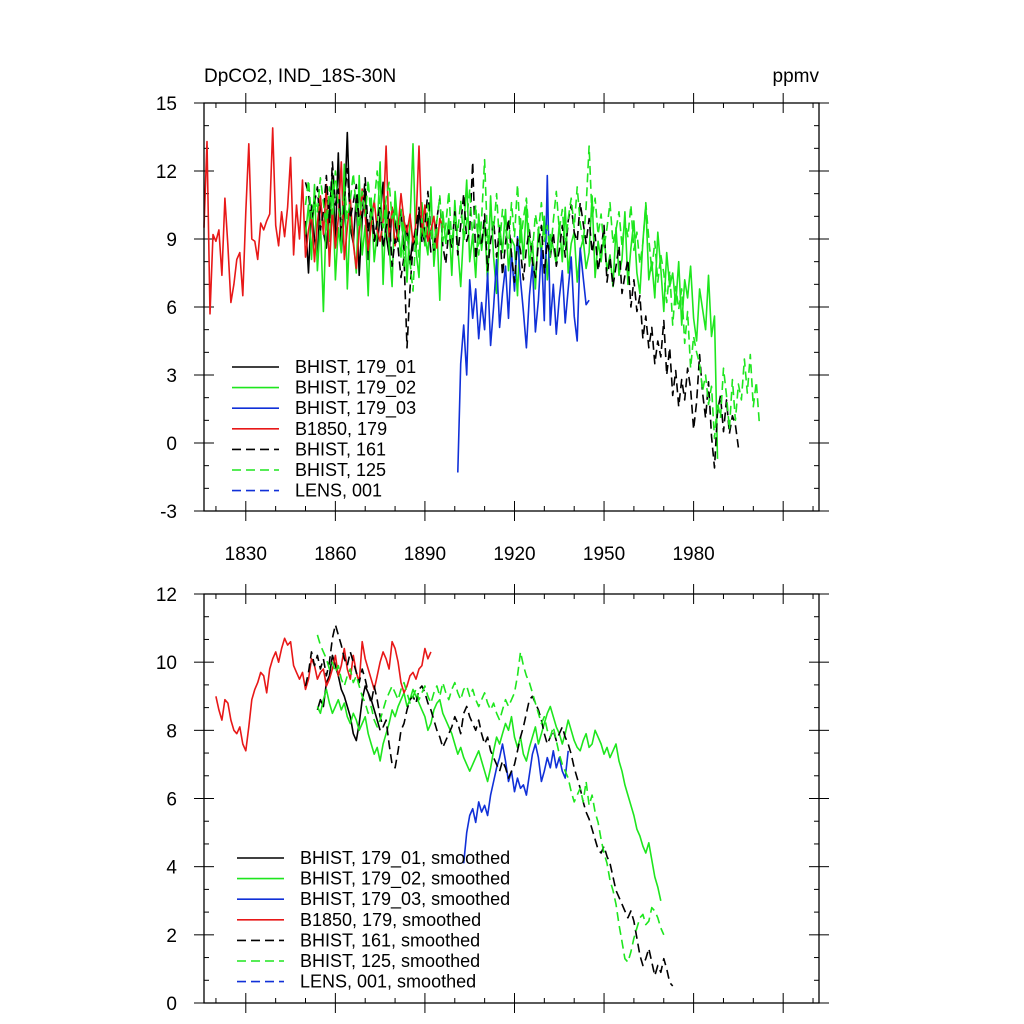 Image resolution: width=1024 pixels, height=1024 pixels. I want to click on legend-label: BHIST, 179_01, so click(355, 367).